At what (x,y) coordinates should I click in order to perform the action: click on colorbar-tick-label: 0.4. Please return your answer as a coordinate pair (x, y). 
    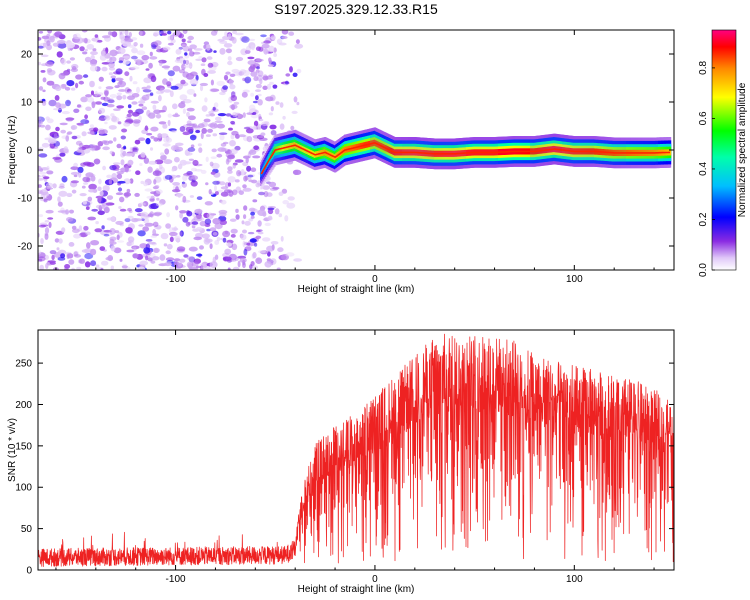
    Looking at the image, I should click on (703, 169).